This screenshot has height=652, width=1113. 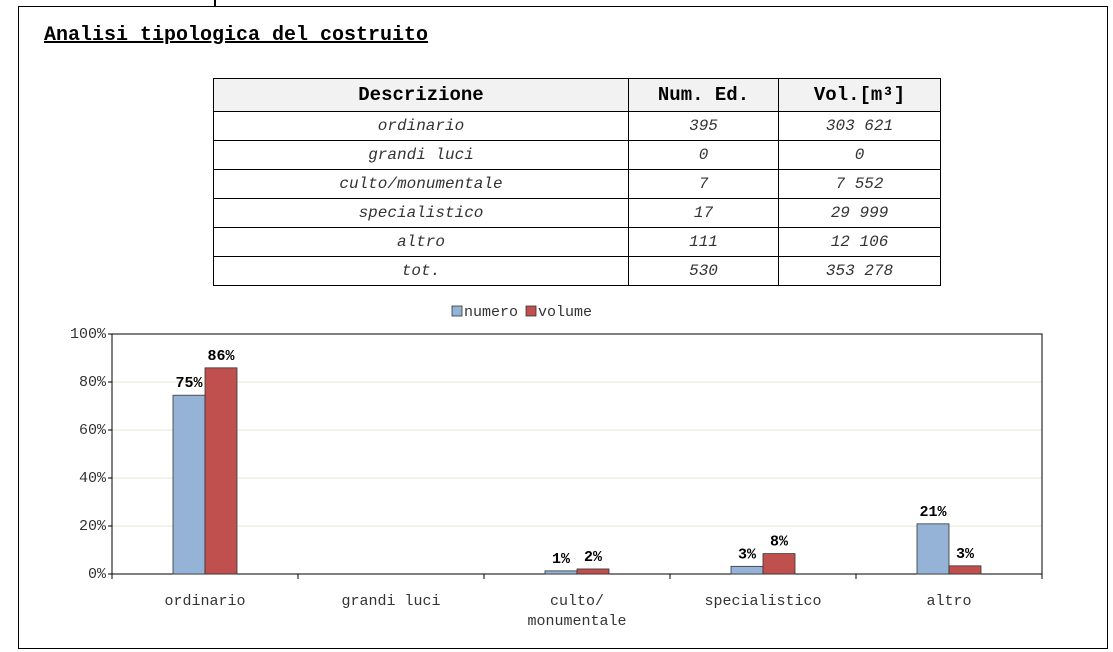 I want to click on y-tick-label: 60%, so click(x=93, y=430).